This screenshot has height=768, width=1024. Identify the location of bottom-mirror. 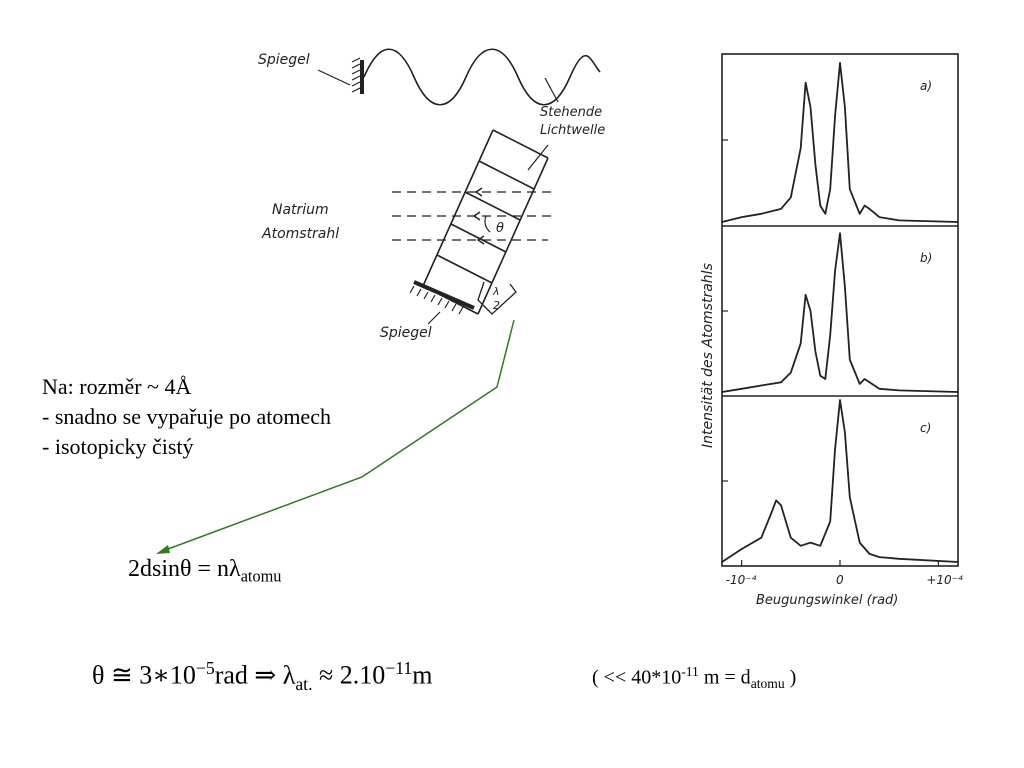
(444, 295).